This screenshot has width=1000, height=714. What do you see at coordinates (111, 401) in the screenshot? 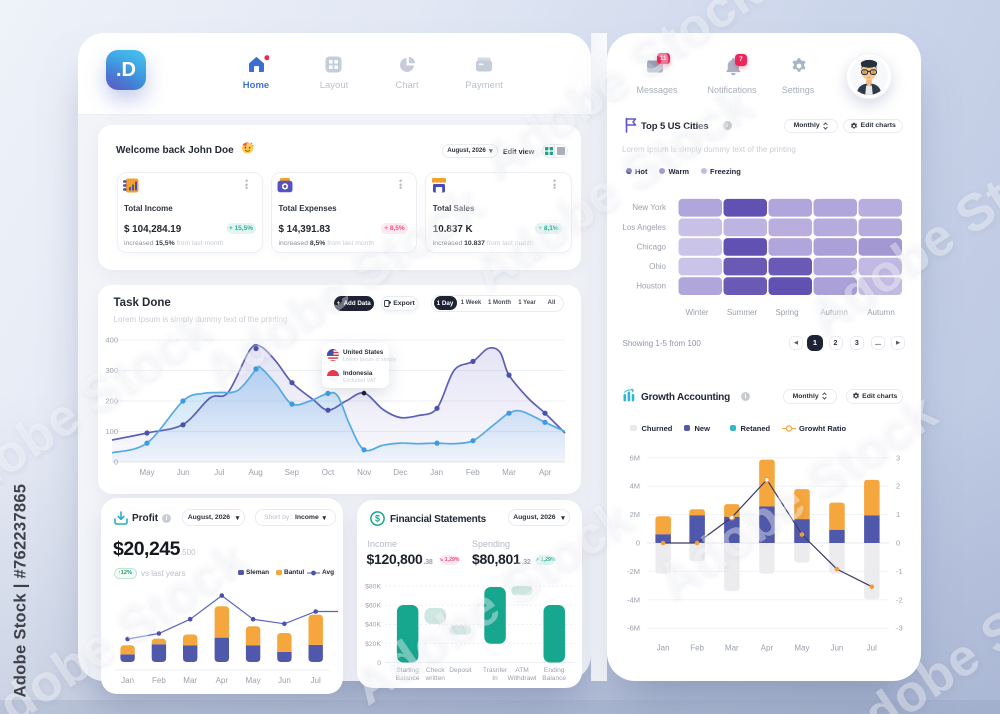
I see `svg-text: 200` at bounding box center [111, 401].